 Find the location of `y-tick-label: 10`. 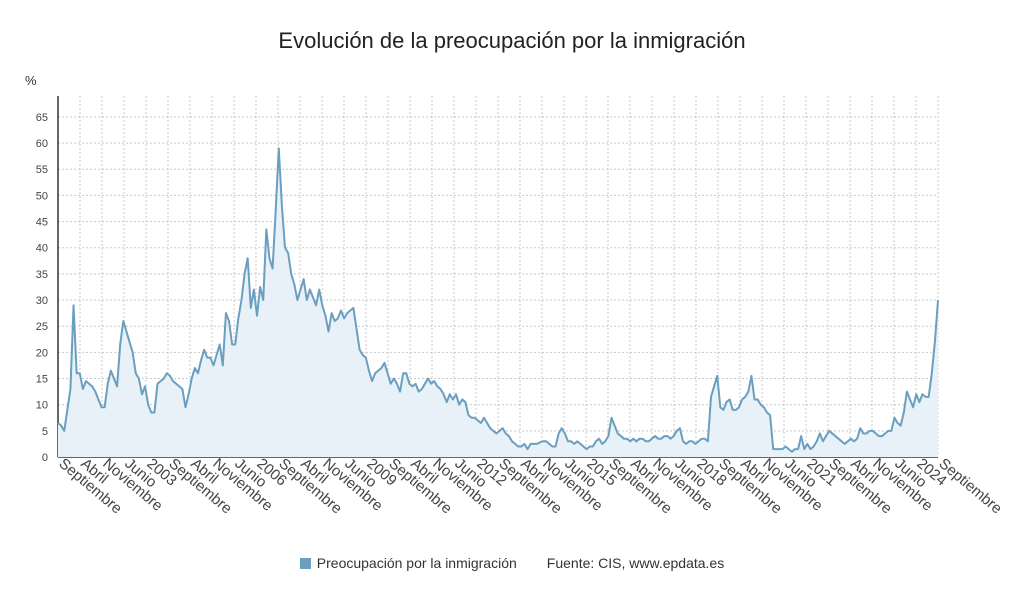

y-tick-label: 10 is located at coordinates (42, 406).